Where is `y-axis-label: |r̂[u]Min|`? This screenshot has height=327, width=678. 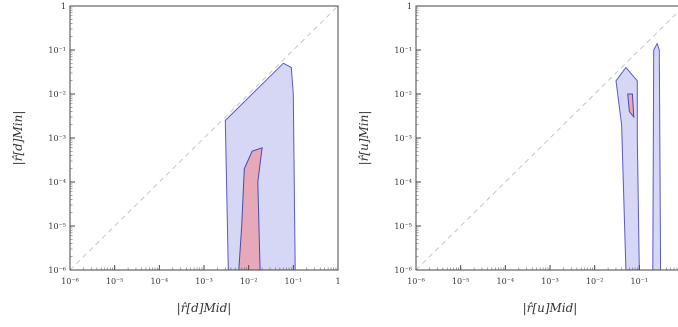
y-axis-label: |r̂[u]Min| is located at coordinates (364, 138).